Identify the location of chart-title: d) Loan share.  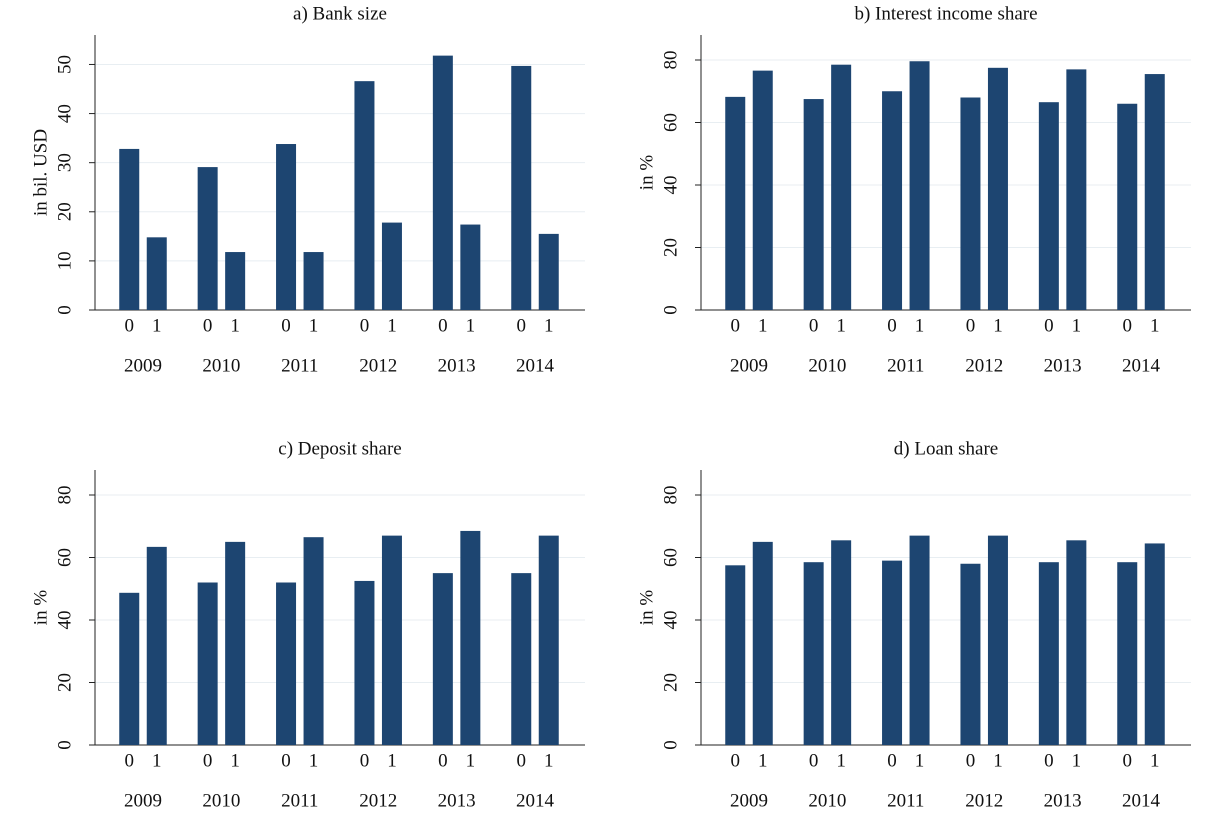
(946, 448).